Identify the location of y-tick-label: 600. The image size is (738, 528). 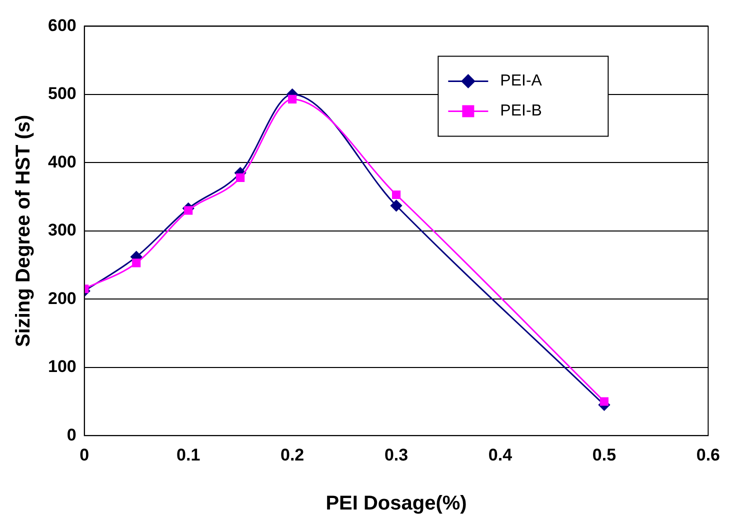
(62, 25).